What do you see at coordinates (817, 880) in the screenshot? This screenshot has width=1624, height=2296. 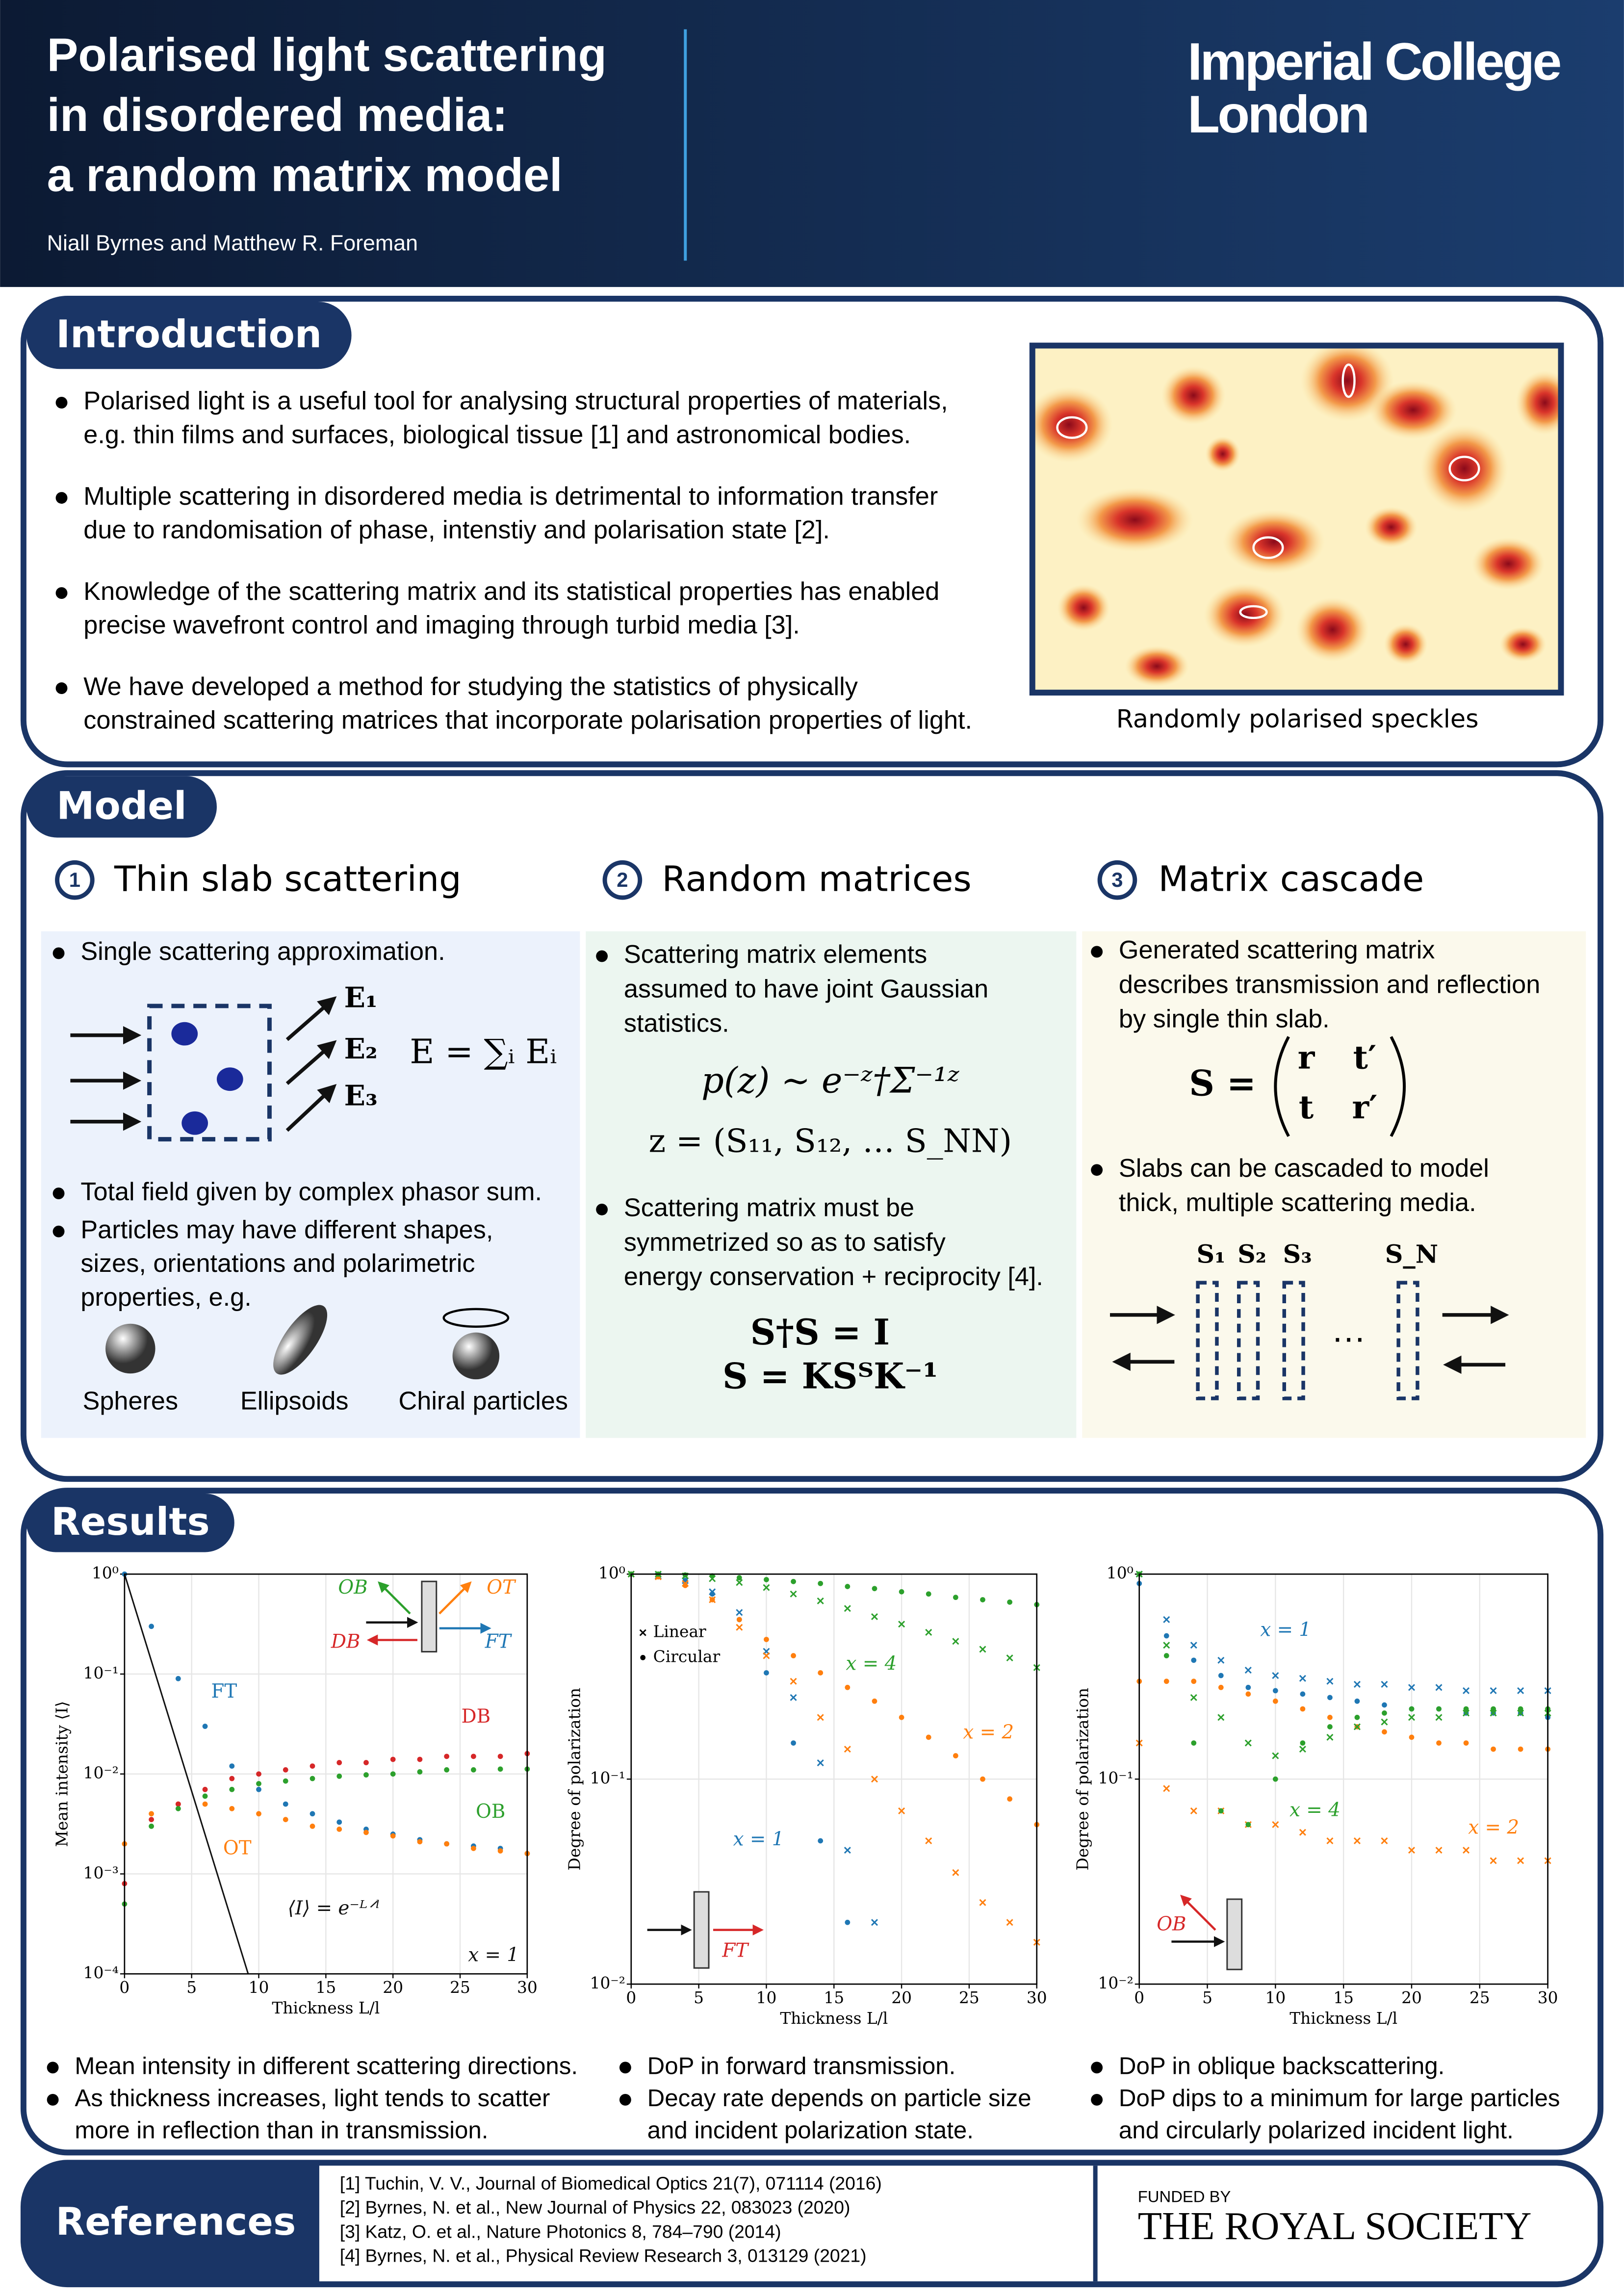 I see `column-title: Random matrices` at bounding box center [817, 880].